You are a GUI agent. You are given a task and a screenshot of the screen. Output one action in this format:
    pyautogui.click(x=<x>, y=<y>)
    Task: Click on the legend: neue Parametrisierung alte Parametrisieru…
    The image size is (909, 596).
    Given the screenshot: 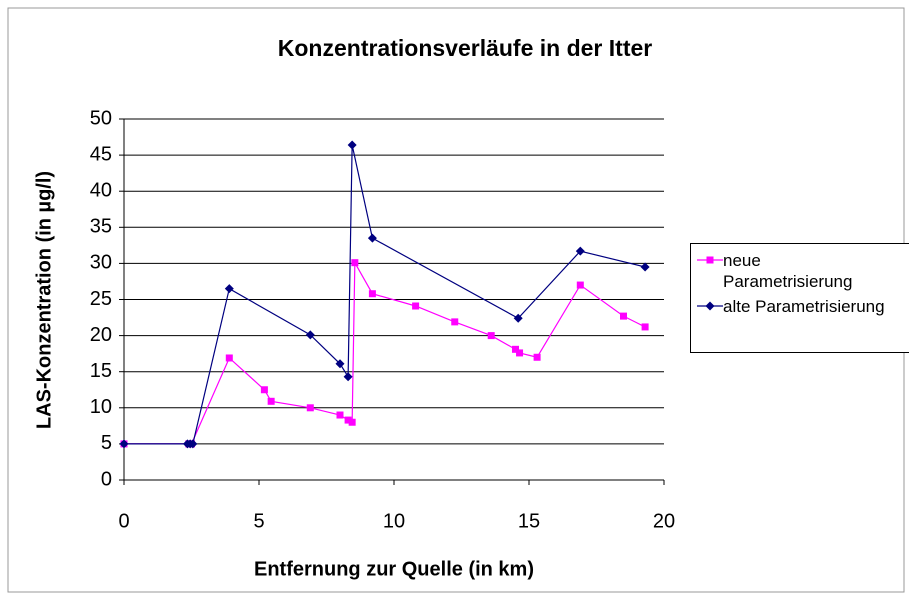 What is the action you would take?
    pyautogui.click(x=799, y=298)
    